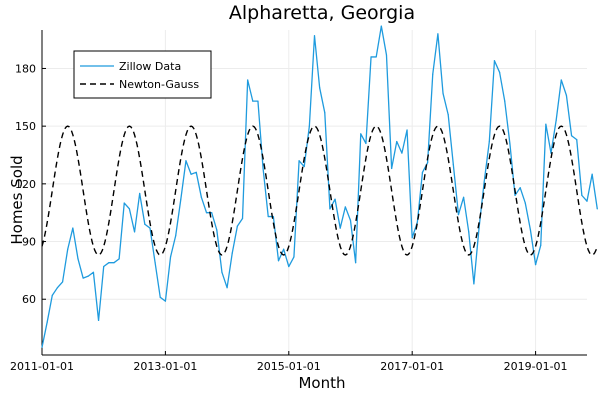 The height and width of the screenshot is (400, 600). Describe the element at coordinates (25, 126) in the screenshot. I see `y-tick-label: 150` at that location.